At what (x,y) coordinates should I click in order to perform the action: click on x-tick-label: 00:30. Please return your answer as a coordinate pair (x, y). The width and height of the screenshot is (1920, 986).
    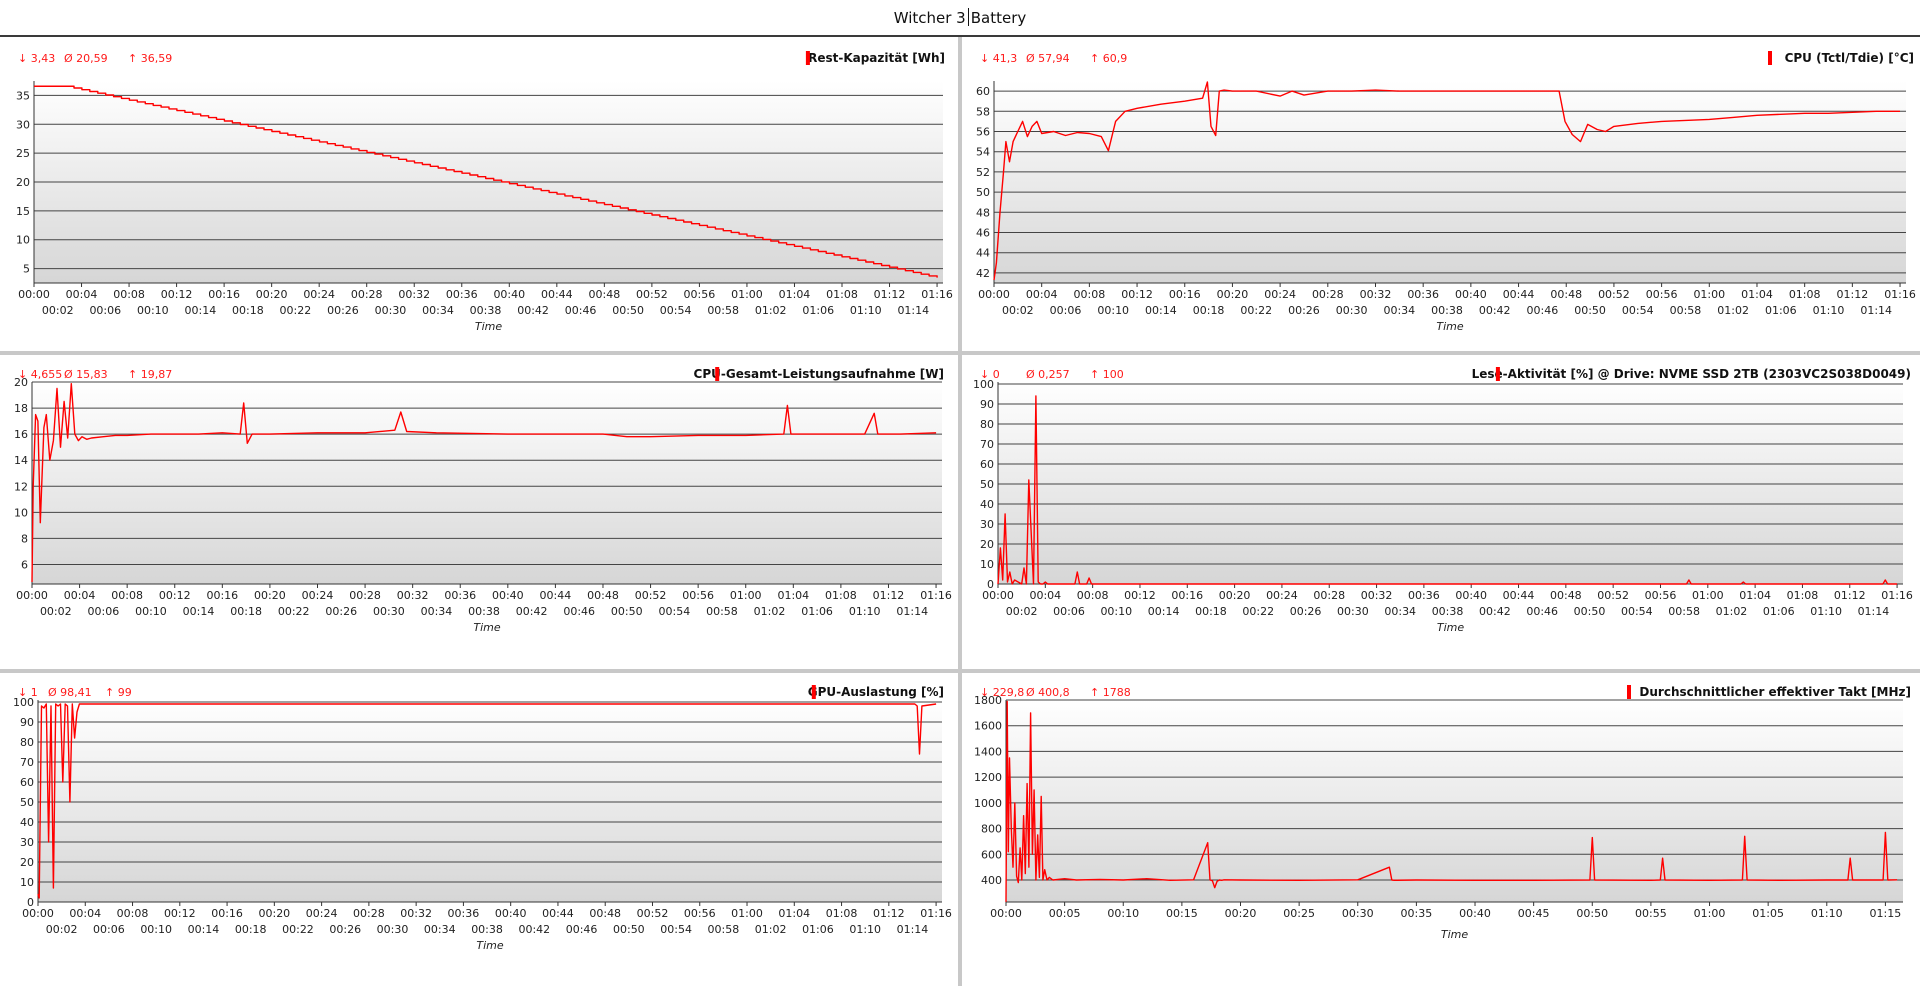
    Looking at the image, I should click on (1352, 310).